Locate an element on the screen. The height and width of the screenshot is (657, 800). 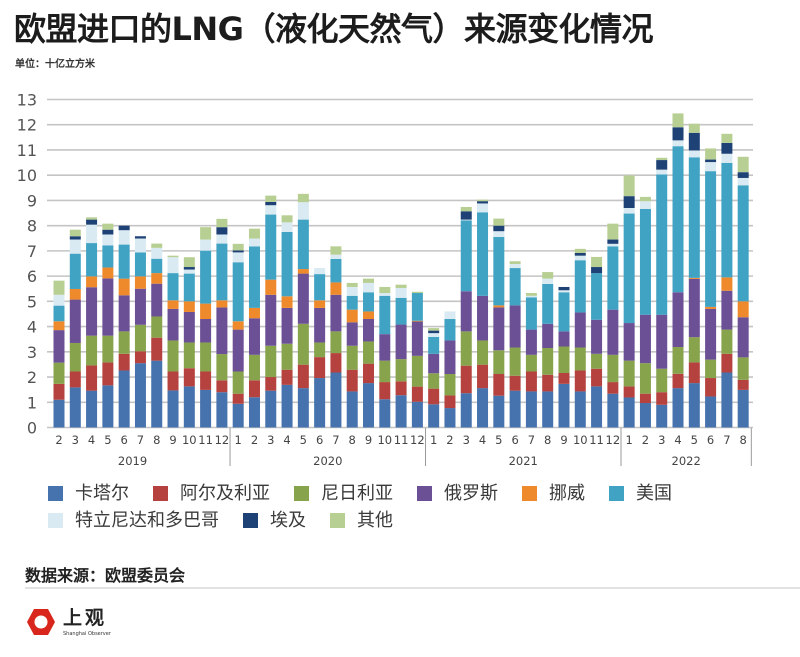
legend-label: 俄罗斯 is located at coordinates (471, 493).